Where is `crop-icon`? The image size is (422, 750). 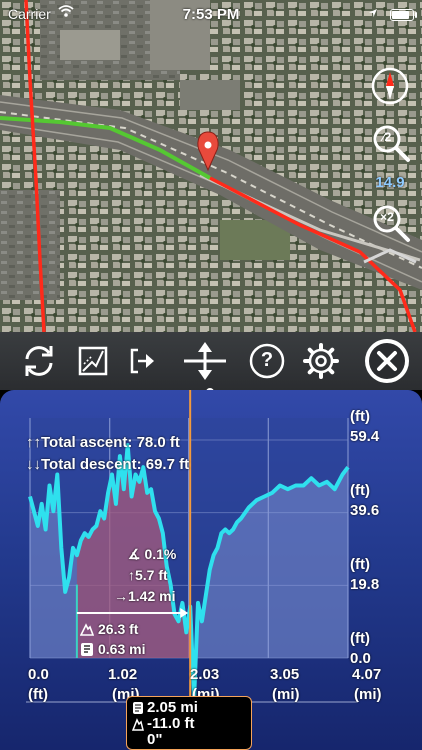 crop-icon is located at coordinates (93, 361).